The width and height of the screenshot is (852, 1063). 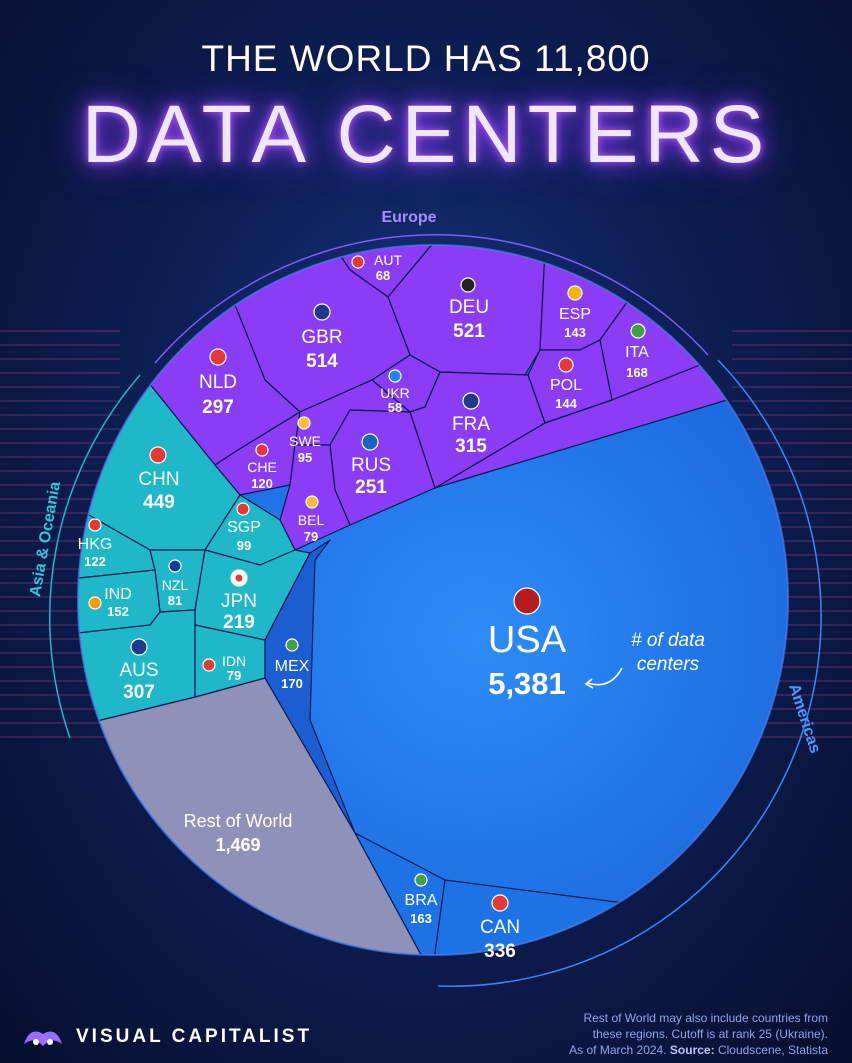 I want to click on flag-ind-icon, so click(x=95, y=603).